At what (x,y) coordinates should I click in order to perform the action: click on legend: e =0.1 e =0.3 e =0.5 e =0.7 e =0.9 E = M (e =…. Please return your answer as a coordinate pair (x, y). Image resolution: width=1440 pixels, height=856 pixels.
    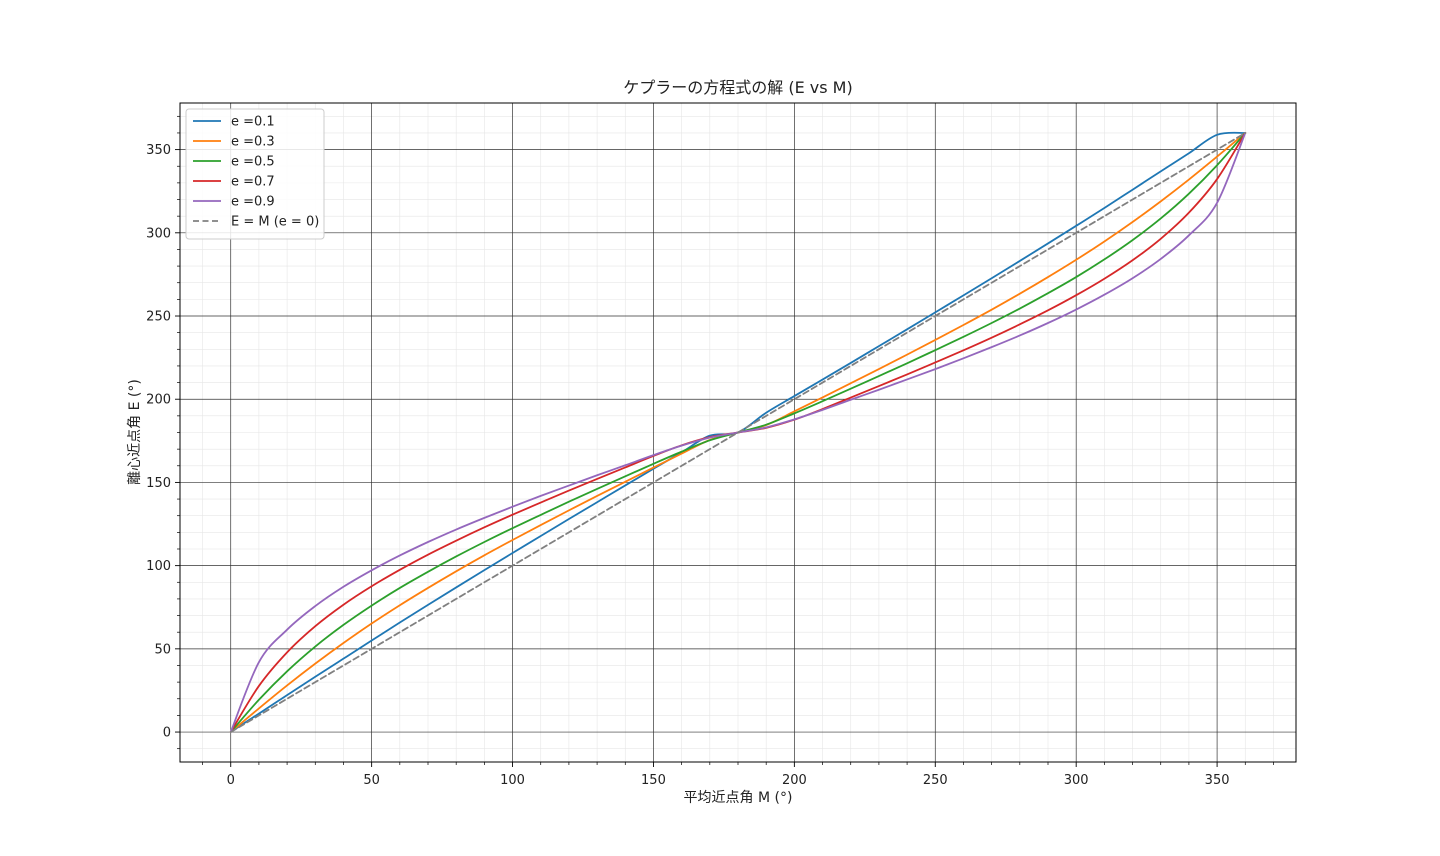
    Looking at the image, I should click on (255, 174).